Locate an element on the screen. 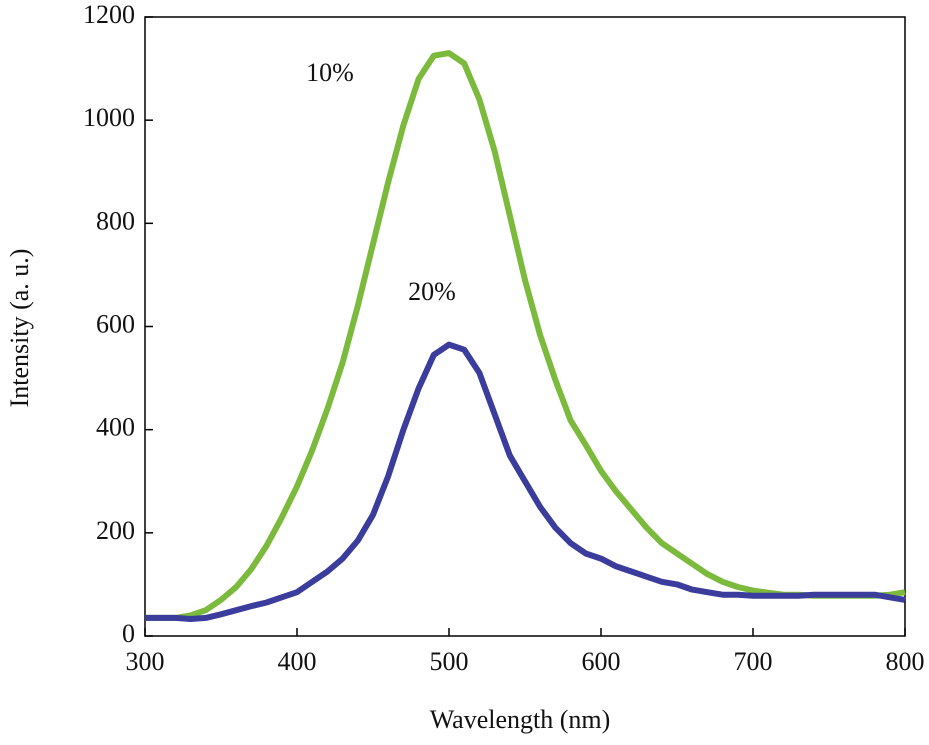 This screenshot has width=929, height=745. y-tick-label: 1000 is located at coordinates (109, 117).